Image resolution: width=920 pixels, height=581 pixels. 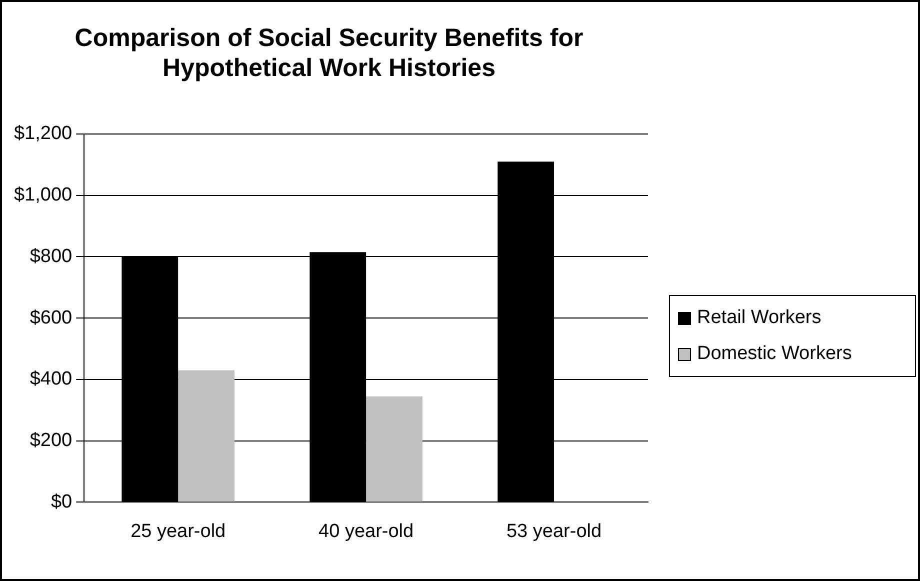 I want to click on x-tick-label: 53 year-old, so click(x=554, y=531).